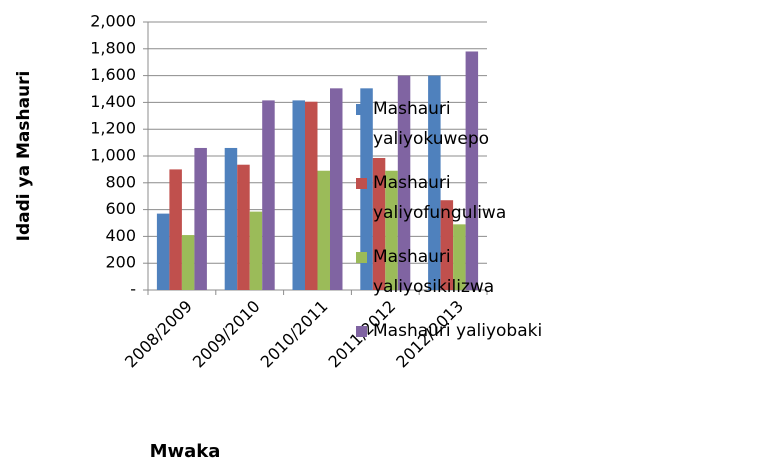 The width and height of the screenshot is (767, 470). I want to click on legend-item: Mashauri yaliyobaki, so click(451, 331).